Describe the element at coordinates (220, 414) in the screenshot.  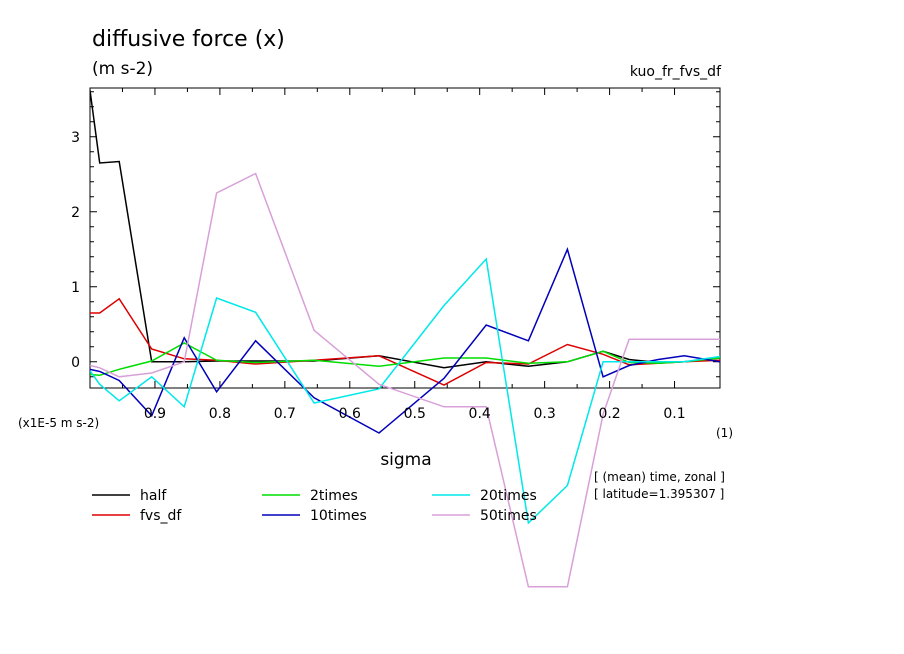
I see `x-tick-label: 0.8` at that location.